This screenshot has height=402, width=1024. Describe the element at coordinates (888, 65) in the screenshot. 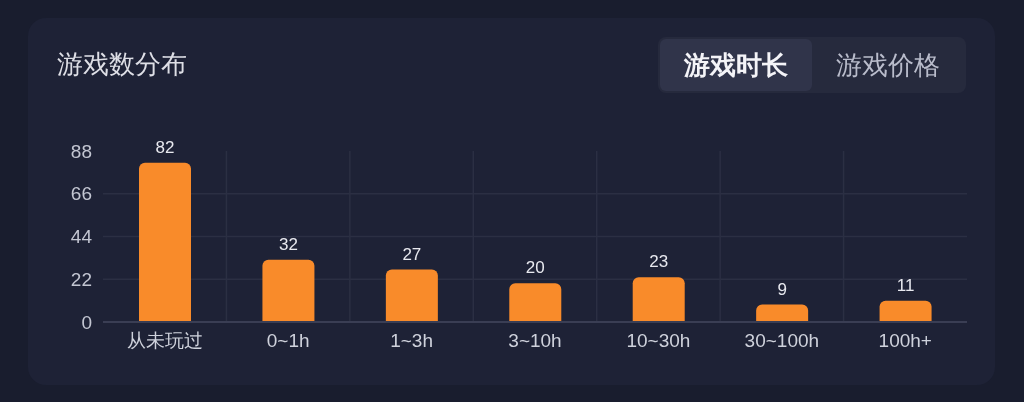

I see `tab-label: 游戏价格` at that location.